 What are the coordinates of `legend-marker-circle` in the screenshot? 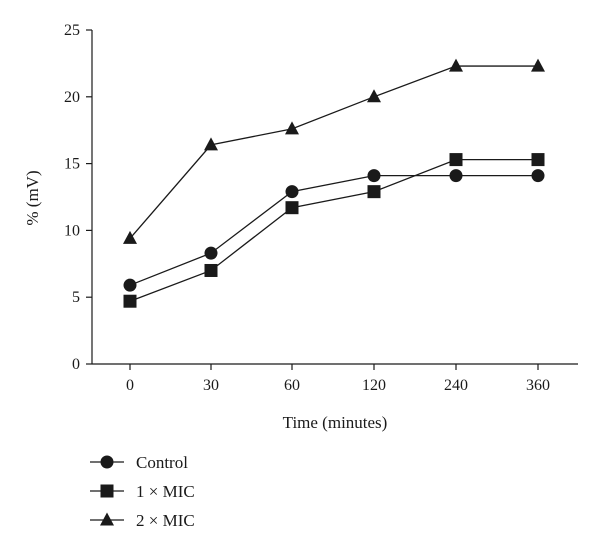 It's located at (107, 462).